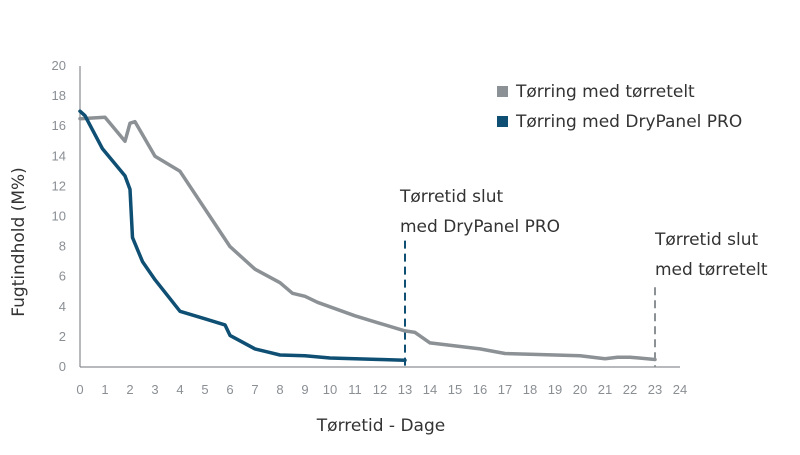 This screenshot has width=800, height=455. What do you see at coordinates (304, 389) in the screenshot?
I see `x-tick-label: 9` at bounding box center [304, 389].